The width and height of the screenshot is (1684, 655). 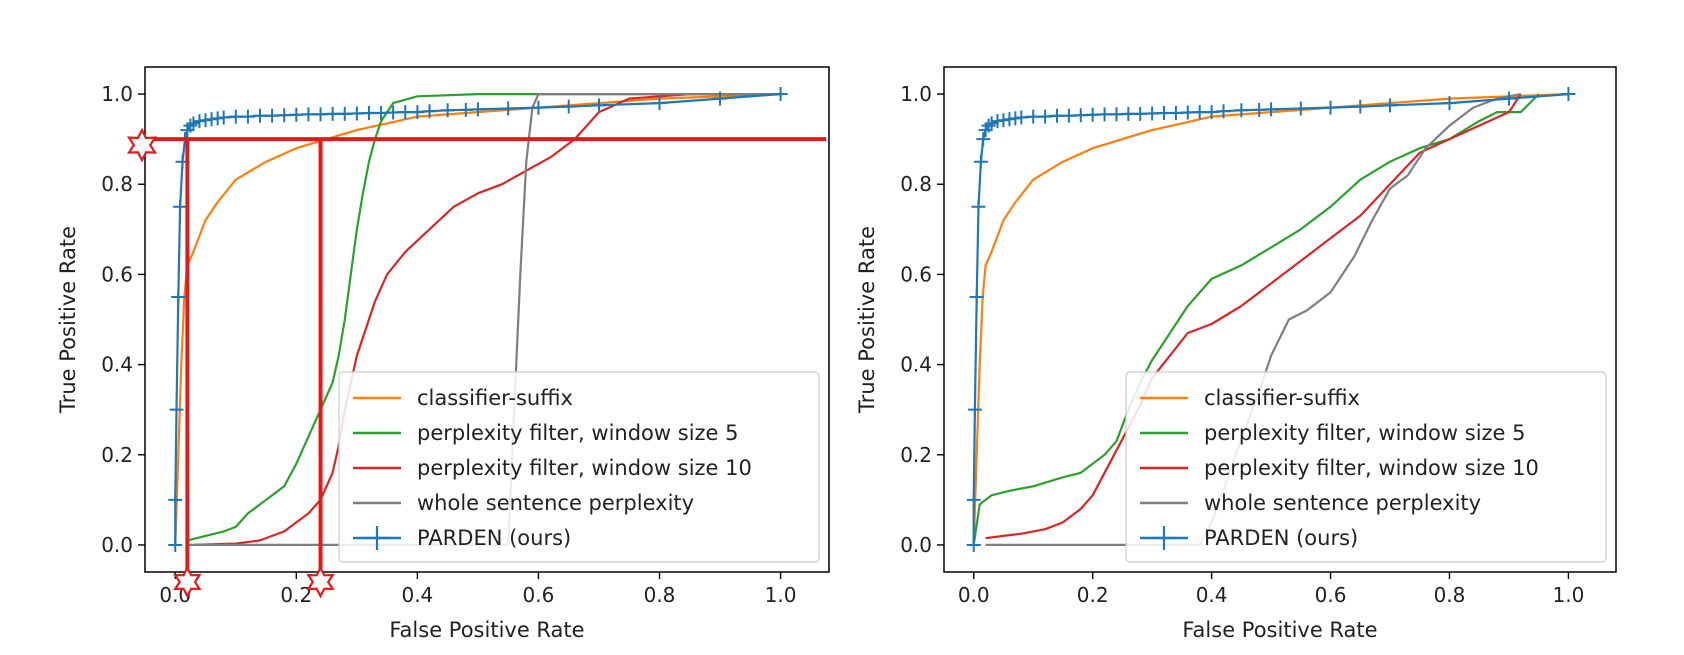 What do you see at coordinates (417, 595) in the screenshot?
I see `x-tick-label: 0.4` at bounding box center [417, 595].